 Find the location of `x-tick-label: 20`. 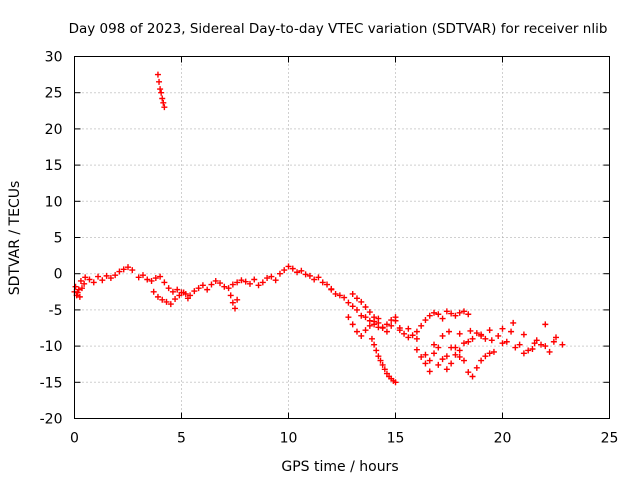

x-tick-label: 20 is located at coordinates (503, 439).